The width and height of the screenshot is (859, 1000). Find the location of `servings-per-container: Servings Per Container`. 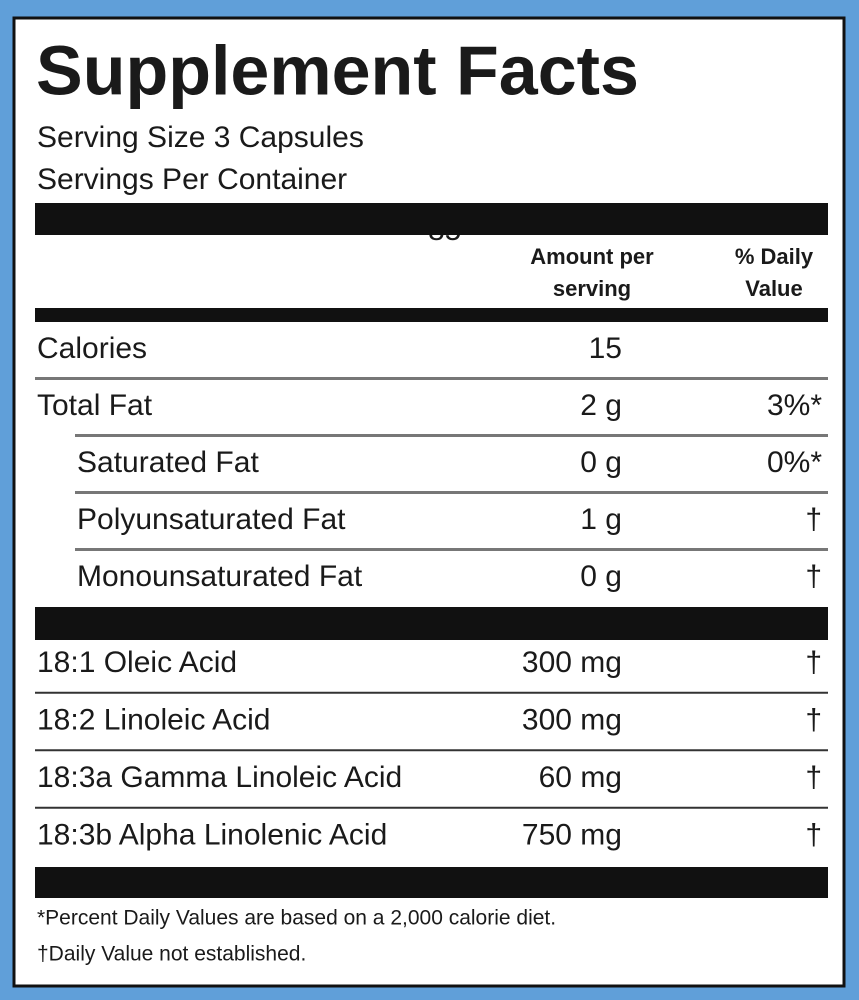

servings-per-container: Servings Per Container is located at coordinates (192, 179).